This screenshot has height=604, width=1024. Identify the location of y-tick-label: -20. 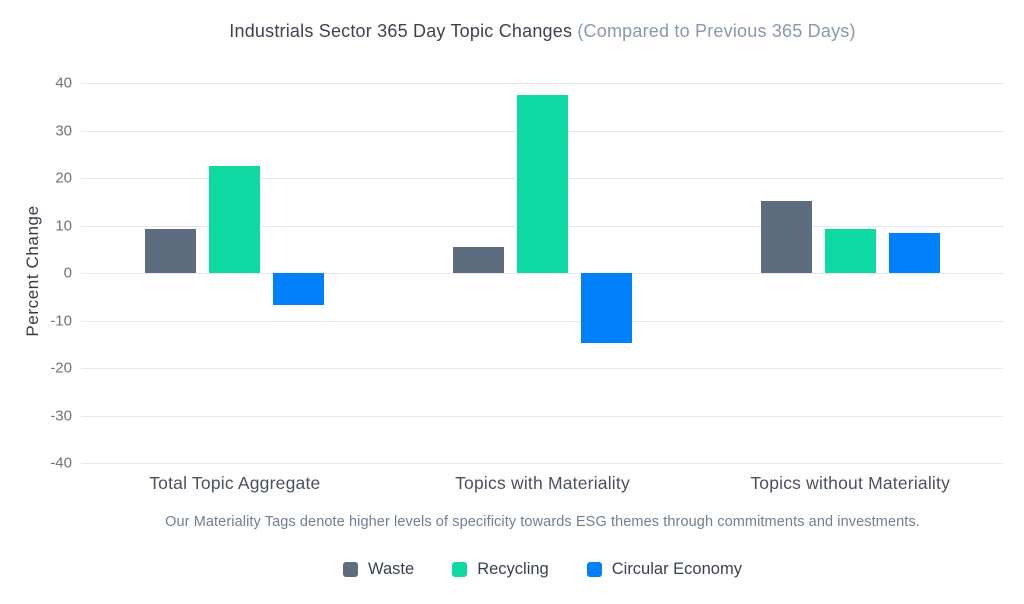
(61, 368).